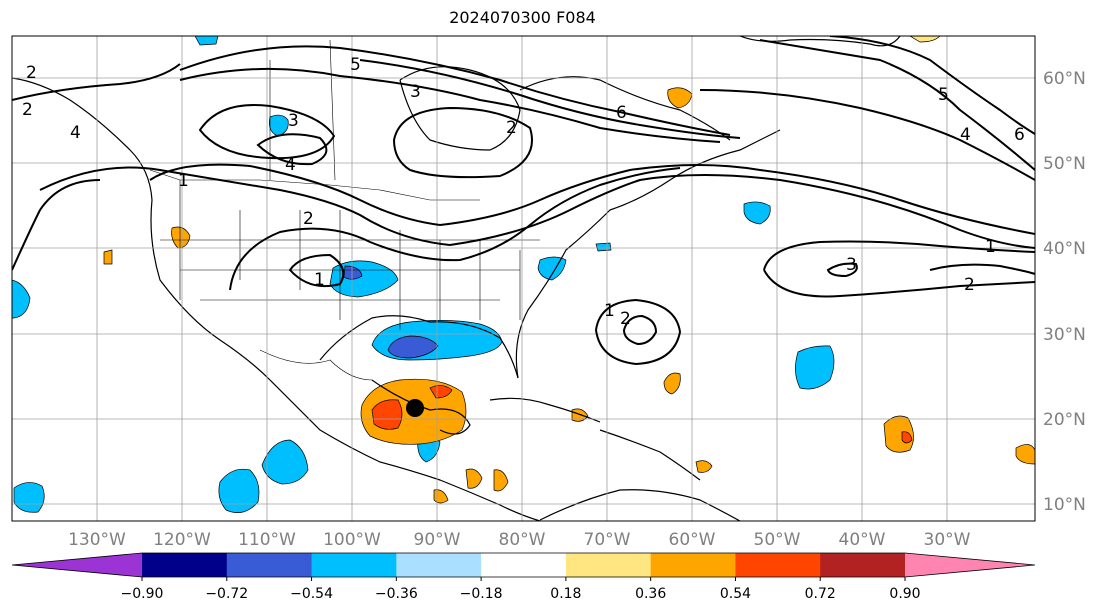  What do you see at coordinates (982, 269) in the screenshot?
I see `contour-2-east-inner` at bounding box center [982, 269].